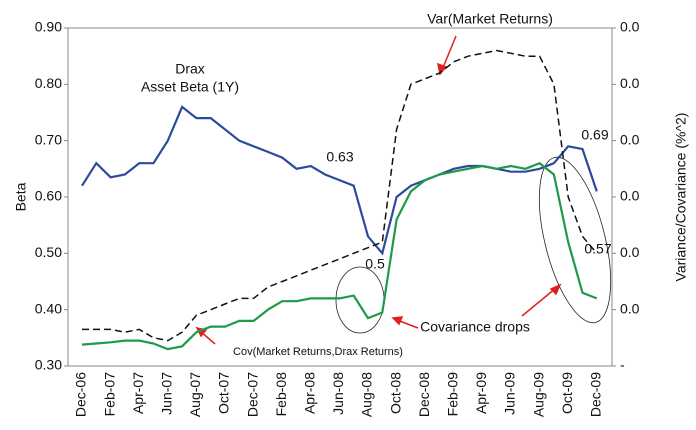  I want to click on y2-axis-label: Variance/Covariance (%^2), so click(681, 197).